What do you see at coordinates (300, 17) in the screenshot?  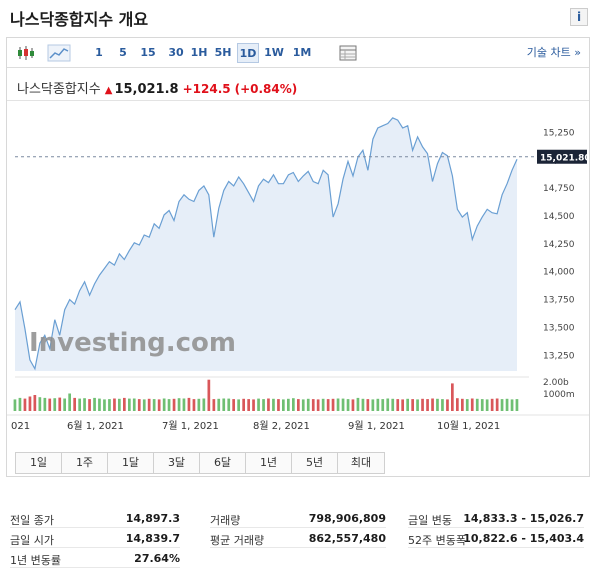 I see `title-bar: 나스닥종합지수 개요 i` at bounding box center [300, 17].